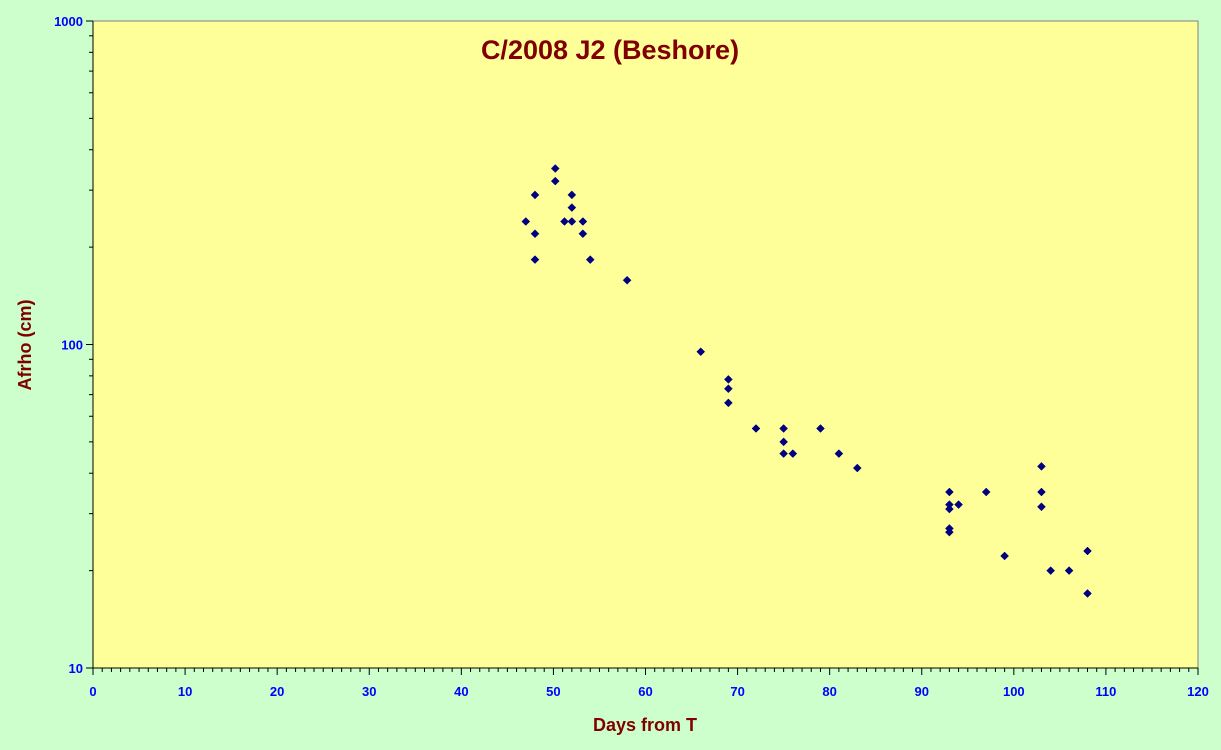 This screenshot has width=1221, height=750. What do you see at coordinates (645, 725) in the screenshot?
I see `x-axis-title: Days from T` at bounding box center [645, 725].